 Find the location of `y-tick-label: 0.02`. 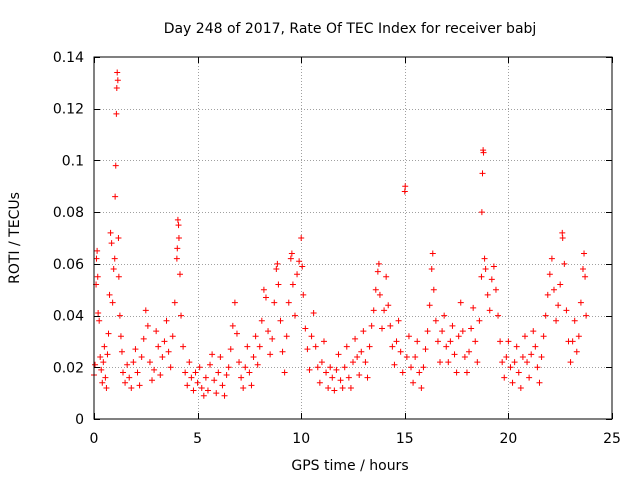

y-tick-label: 0.02 is located at coordinates (68, 368).